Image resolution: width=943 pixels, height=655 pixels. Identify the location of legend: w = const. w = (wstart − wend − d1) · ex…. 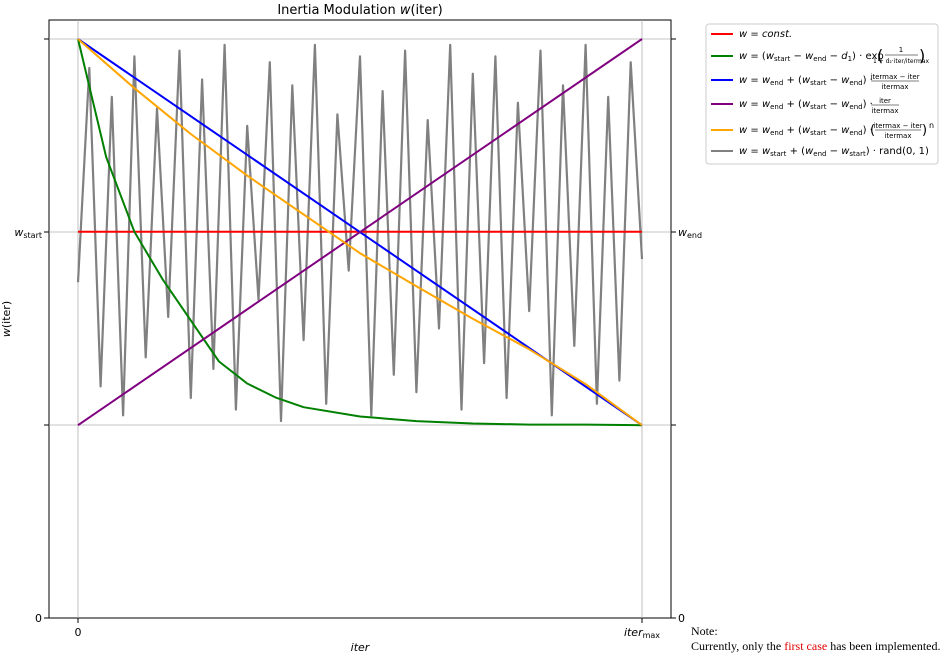
(822, 94).